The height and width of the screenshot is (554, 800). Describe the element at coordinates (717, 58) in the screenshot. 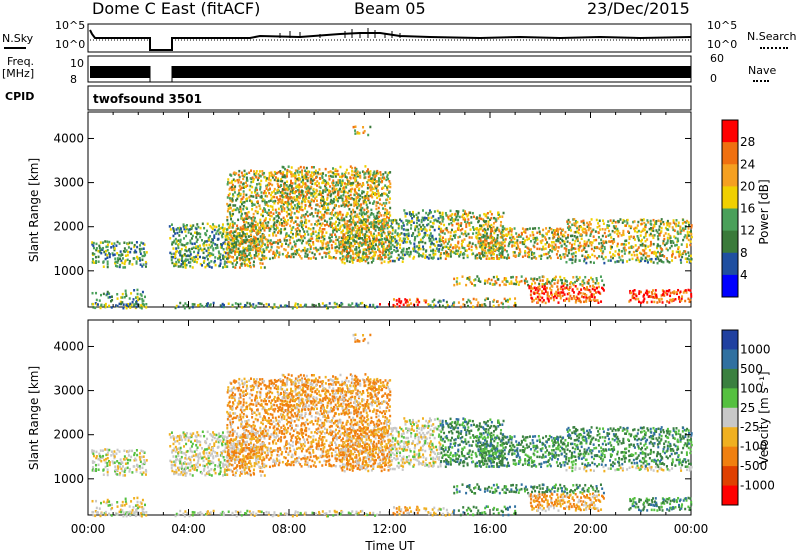

I see `nave-tick-top: 60` at that location.